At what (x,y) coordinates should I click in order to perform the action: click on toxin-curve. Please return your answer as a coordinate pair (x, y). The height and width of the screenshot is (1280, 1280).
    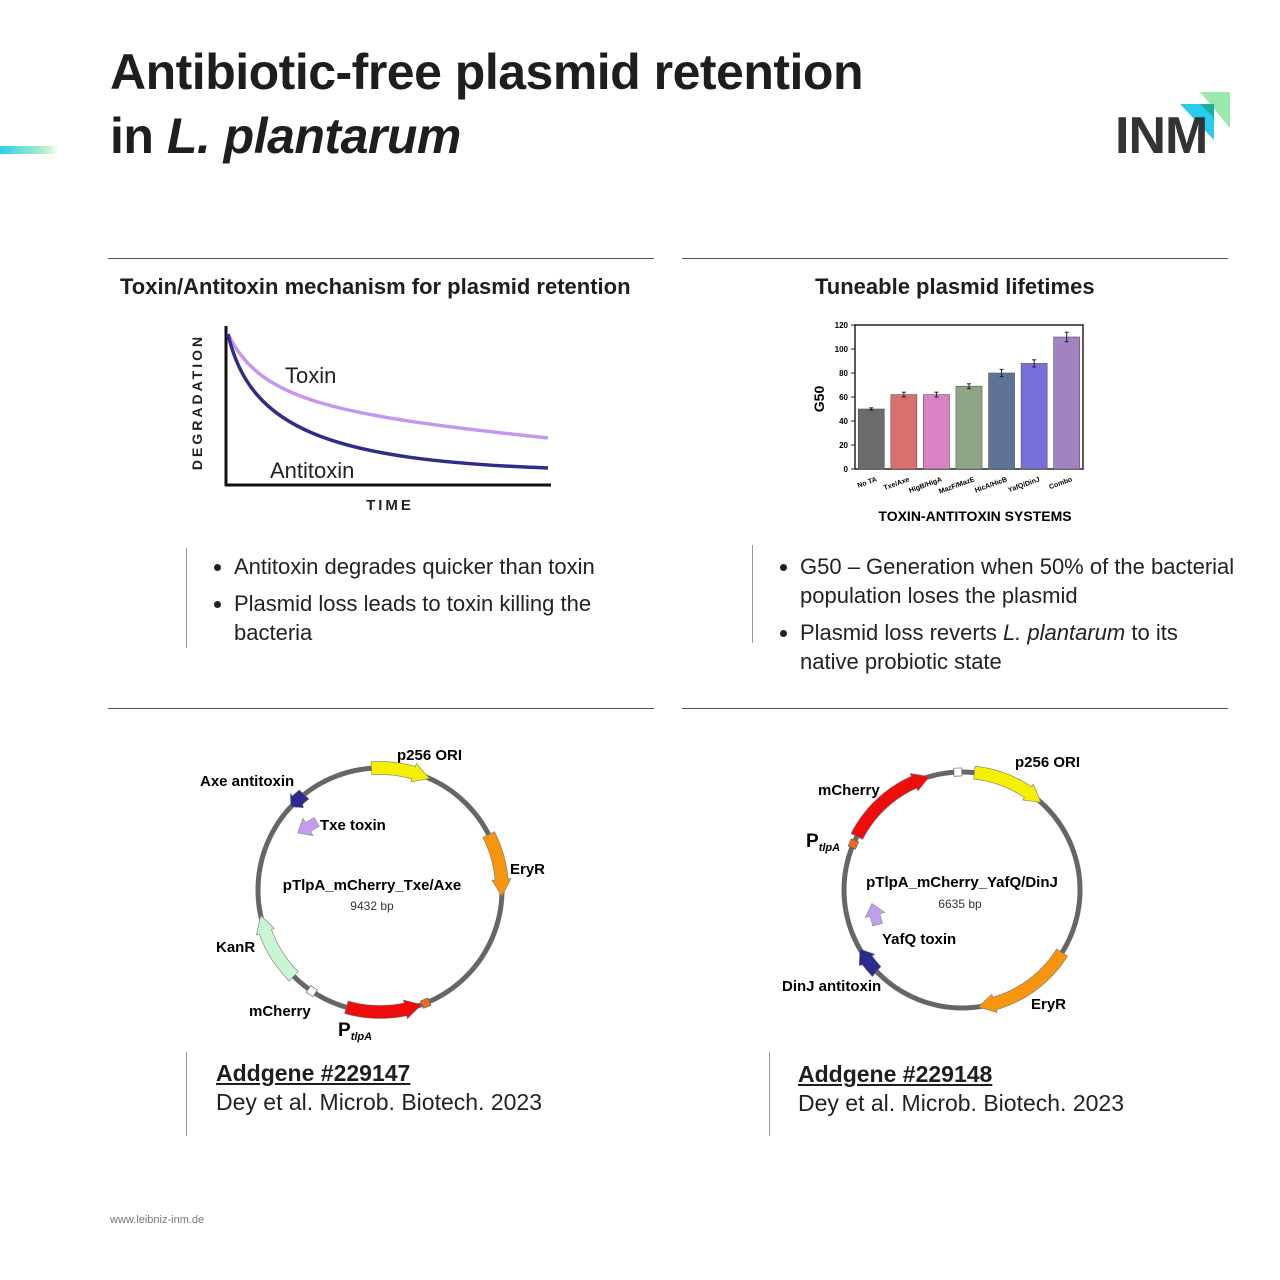
    Looking at the image, I should click on (387, 386).